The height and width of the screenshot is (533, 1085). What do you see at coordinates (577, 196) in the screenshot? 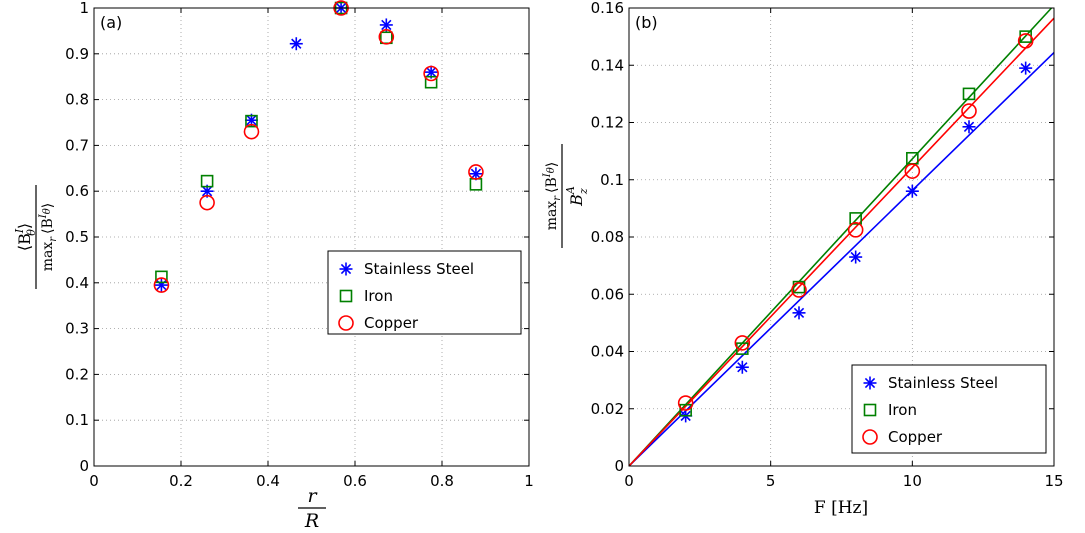
I see `y-axis-label-den: BAz` at bounding box center [577, 196].